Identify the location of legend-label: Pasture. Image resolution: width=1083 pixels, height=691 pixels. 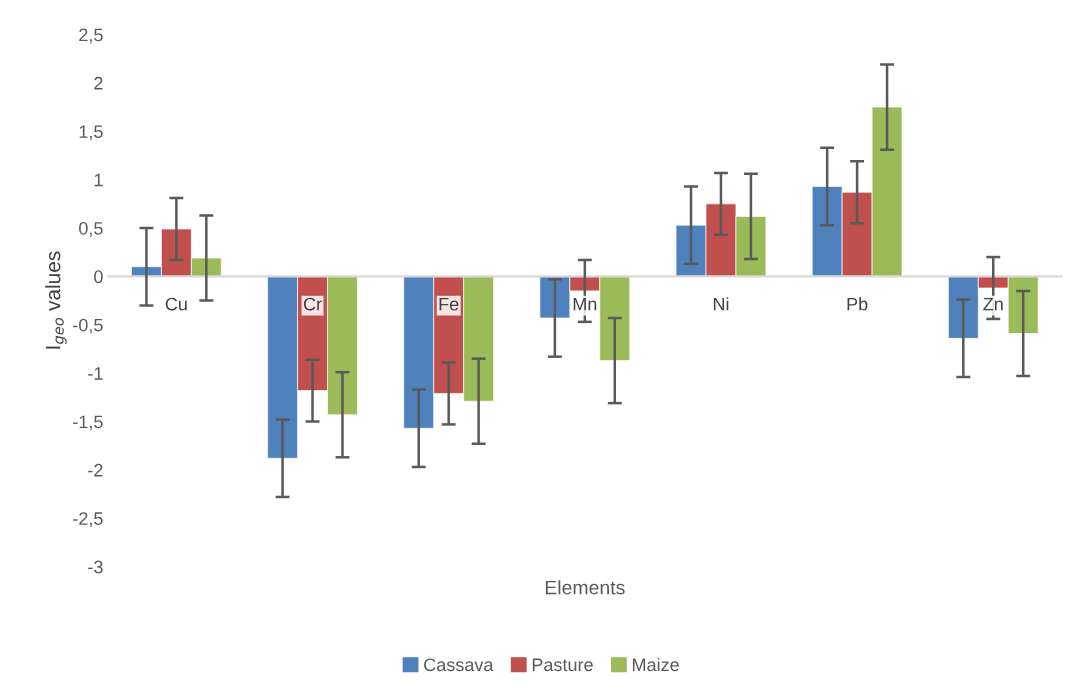
(562, 665).